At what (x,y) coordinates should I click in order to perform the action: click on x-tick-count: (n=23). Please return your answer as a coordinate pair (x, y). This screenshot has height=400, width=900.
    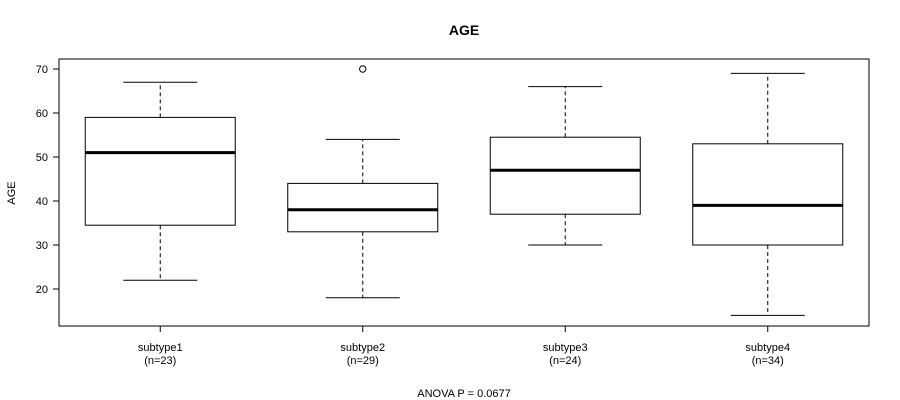
    Looking at the image, I should click on (160, 361).